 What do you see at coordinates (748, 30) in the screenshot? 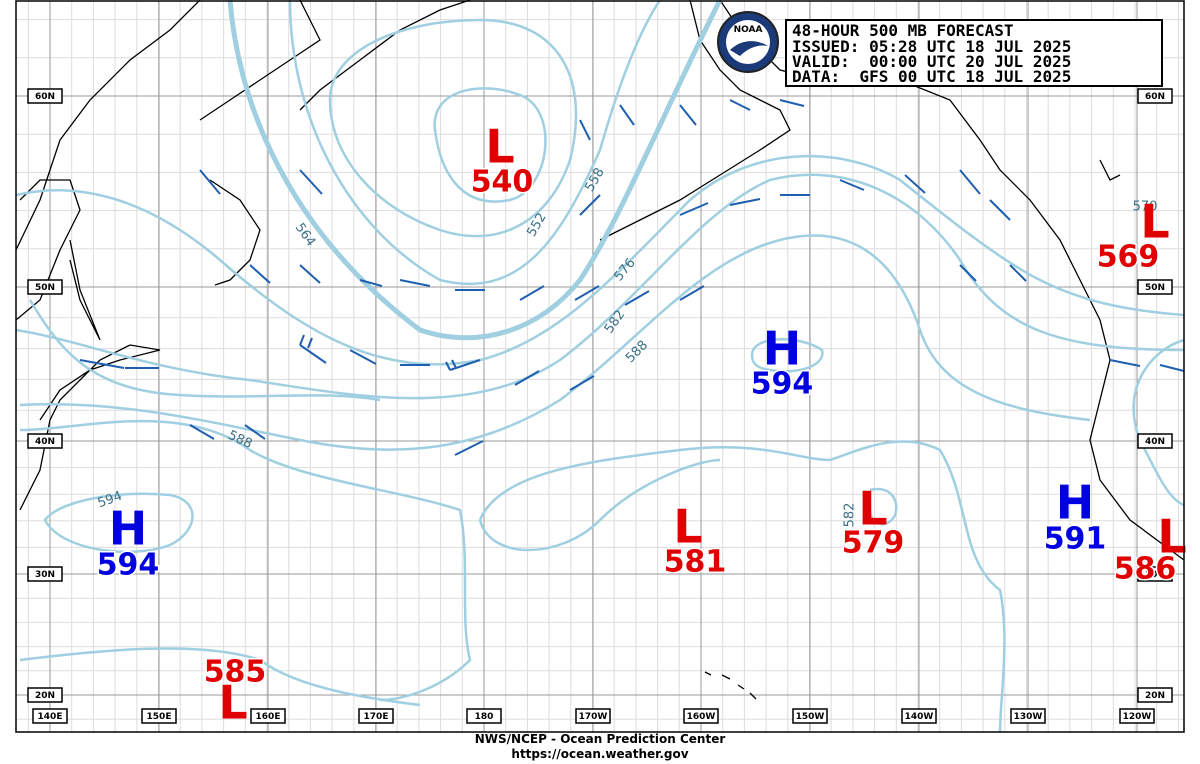
I see `logo-text: NOAA` at bounding box center [748, 30].